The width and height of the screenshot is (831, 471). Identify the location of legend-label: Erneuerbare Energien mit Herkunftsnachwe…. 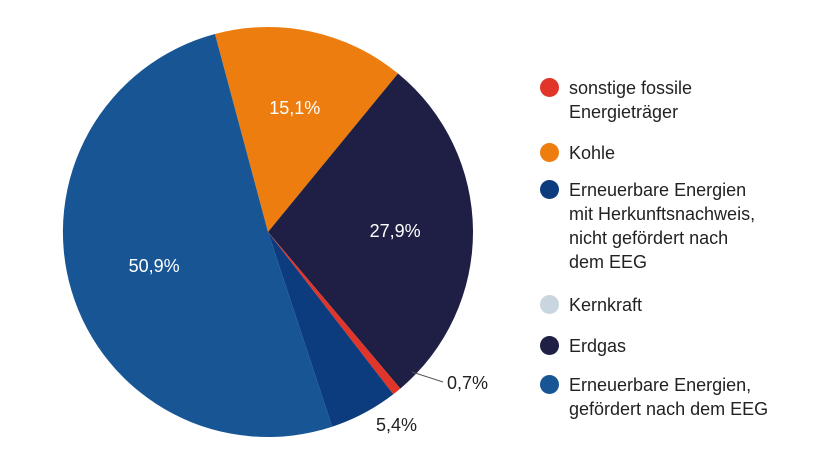
(662, 226).